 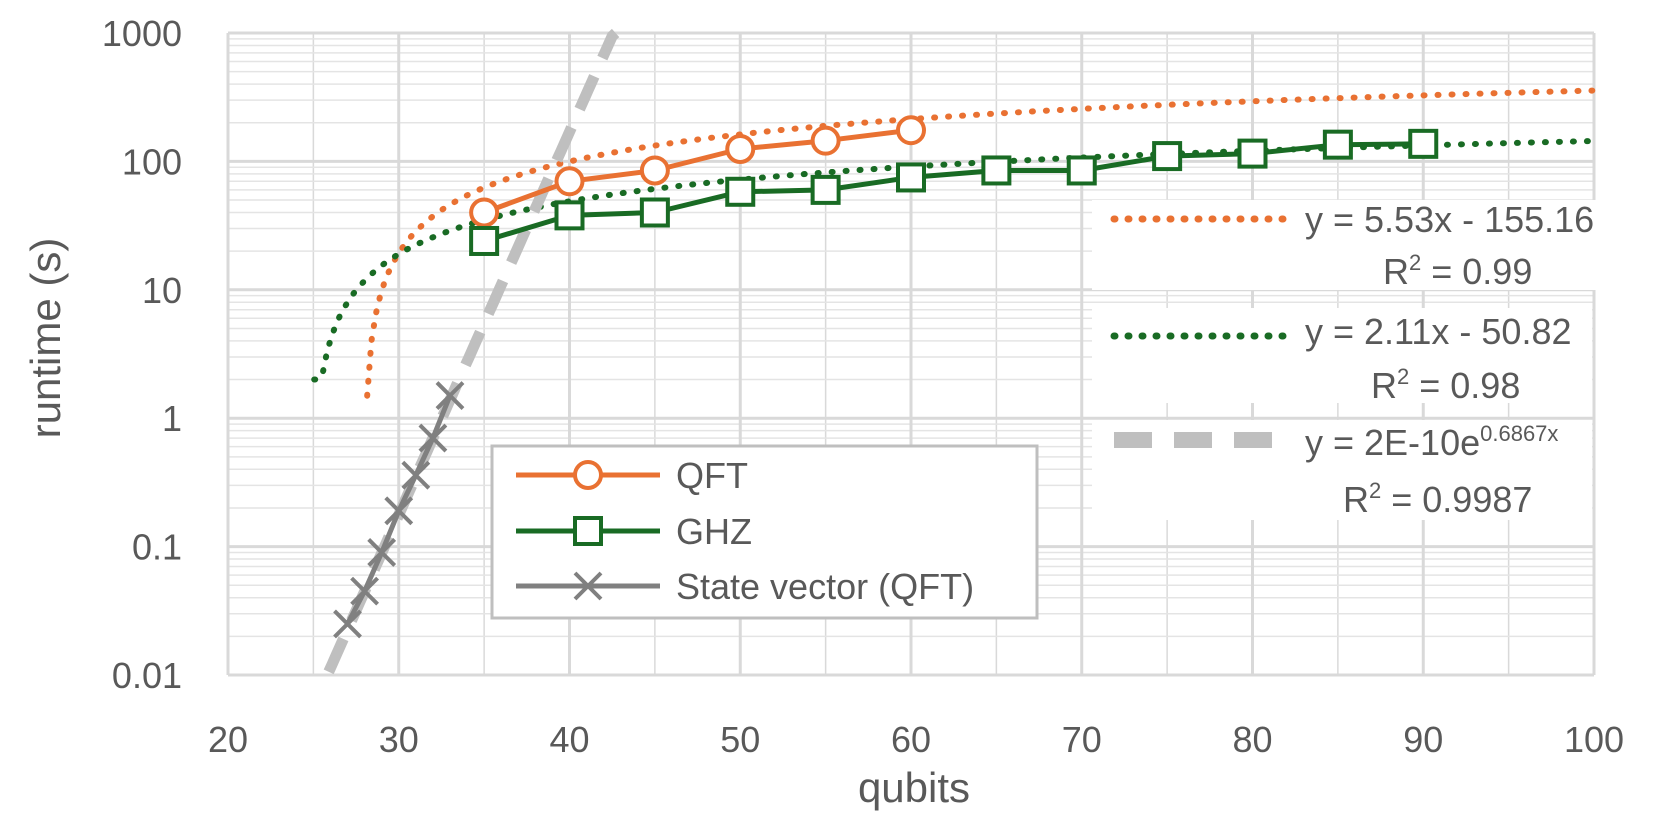 I want to click on x-tick-label: 90, so click(x=1423, y=739).